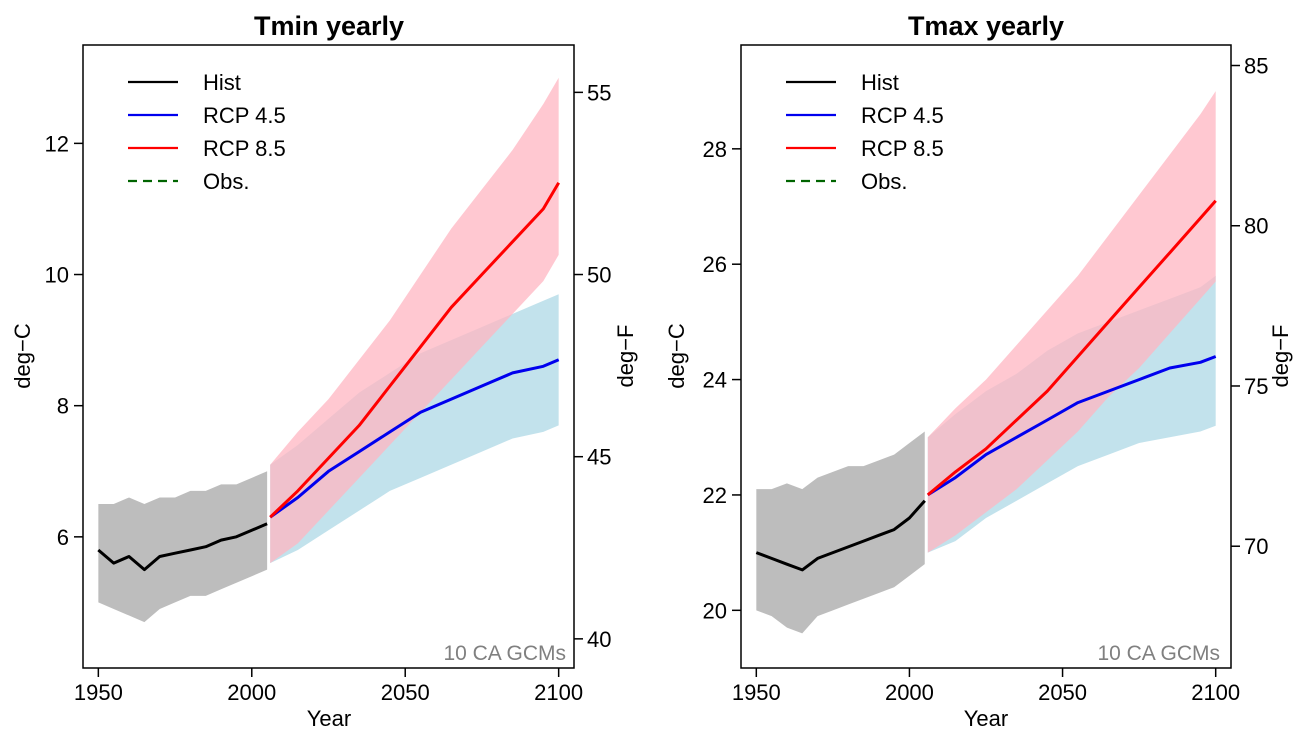  I want to click on y-tick-label-right: 75, so click(1256, 386).